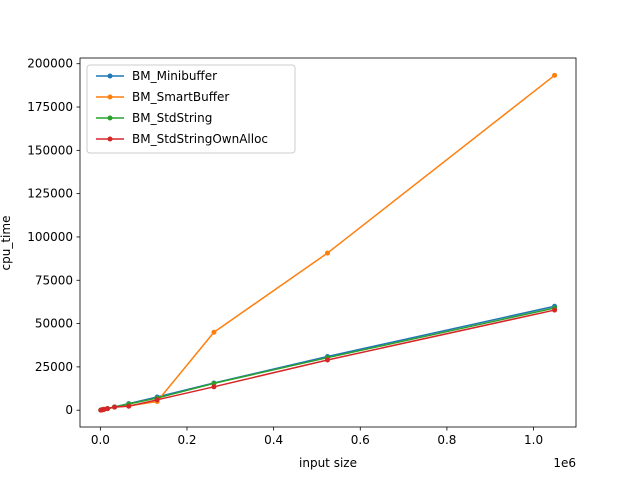 Image resolution: width=640 pixels, height=480 pixels. I want to click on x-tick-label: 0.2, so click(186, 440).